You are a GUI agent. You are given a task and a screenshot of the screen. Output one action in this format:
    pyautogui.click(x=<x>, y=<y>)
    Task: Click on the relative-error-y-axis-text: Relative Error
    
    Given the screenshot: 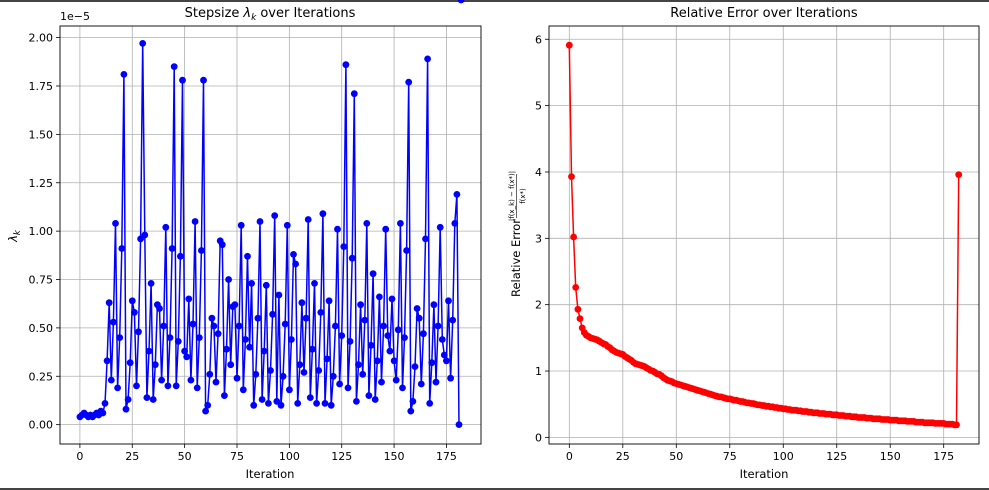 What is the action you would take?
    pyautogui.click(x=516, y=258)
    